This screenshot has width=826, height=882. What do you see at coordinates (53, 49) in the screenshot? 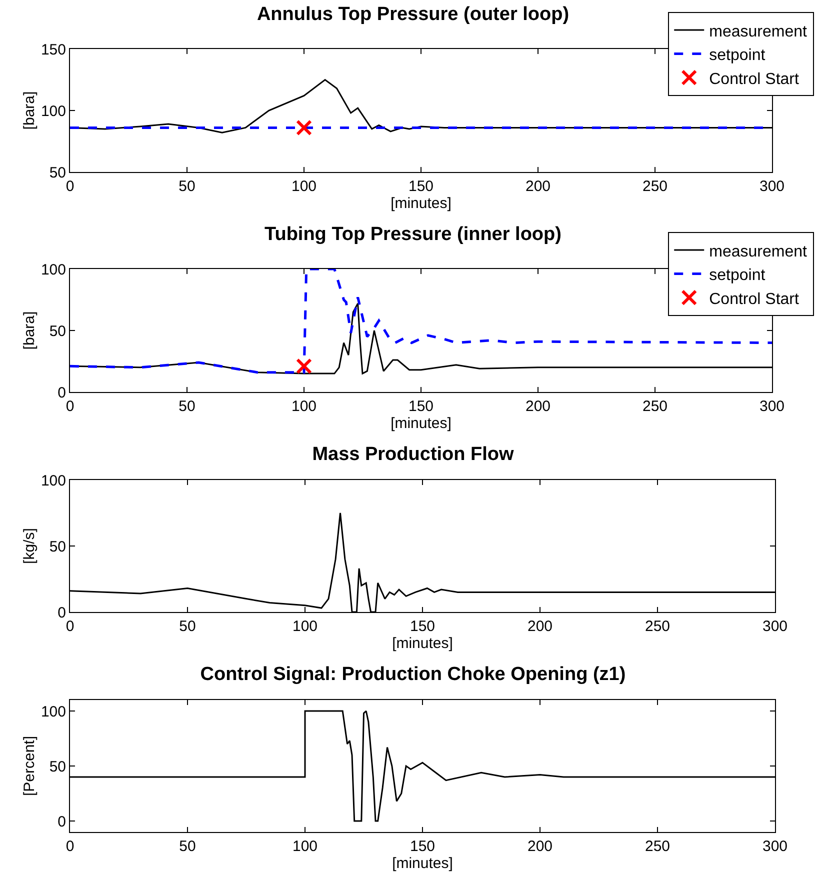
I see `y-tick-label: 150` at bounding box center [53, 49].